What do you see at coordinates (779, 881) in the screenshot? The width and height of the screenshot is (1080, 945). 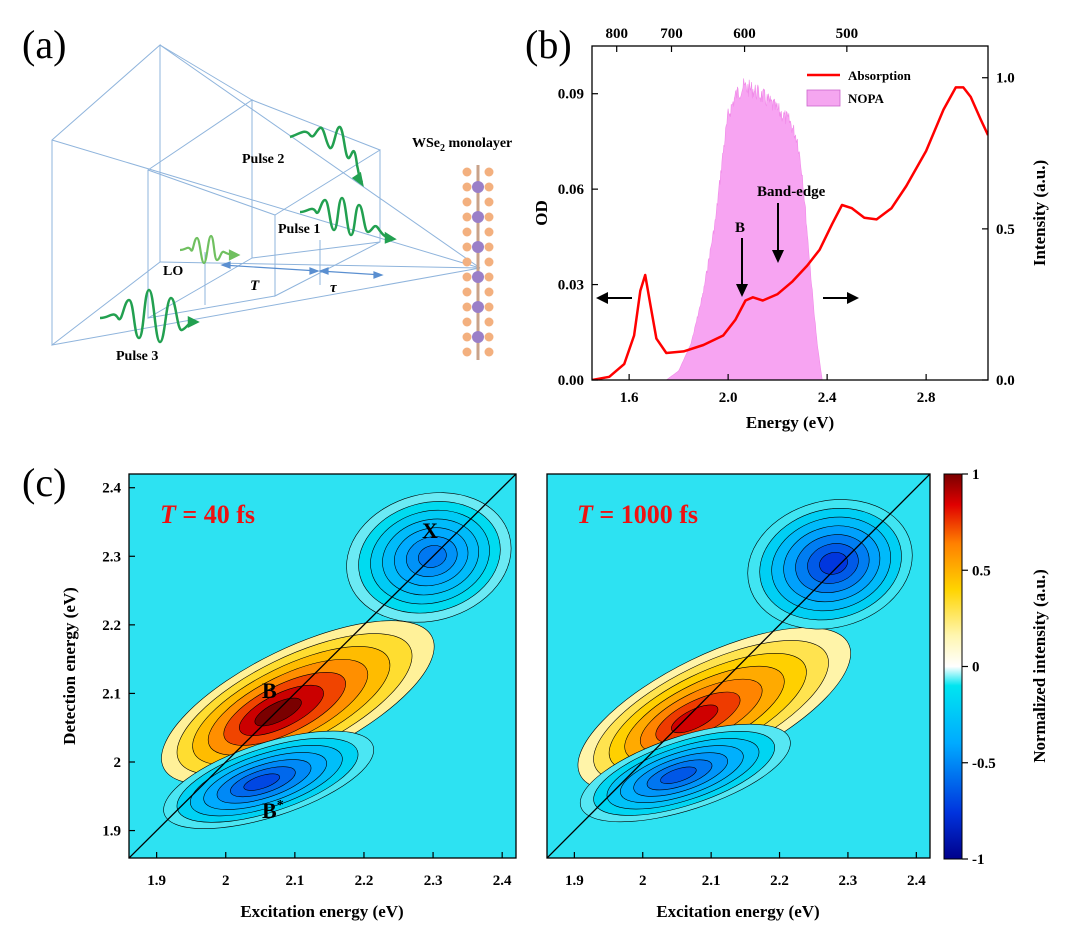 I see `x-tick-label-c: 2.2` at bounding box center [779, 881].